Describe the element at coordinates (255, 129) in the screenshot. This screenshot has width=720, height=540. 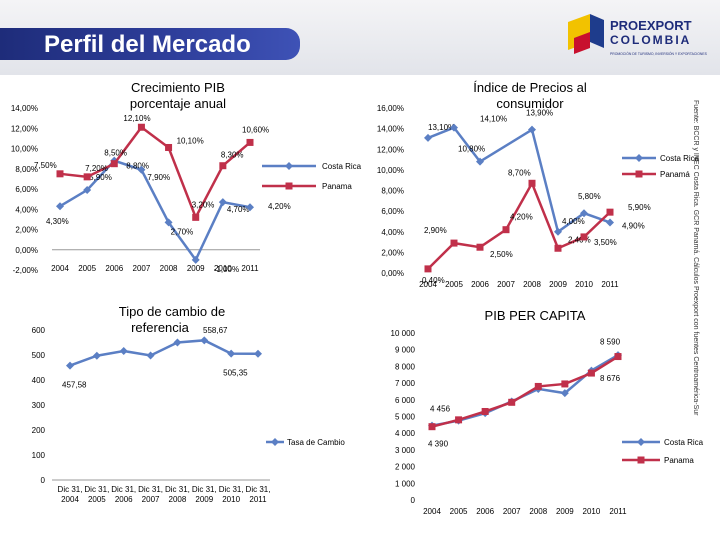
I see `data-label: 10,60%` at that location.